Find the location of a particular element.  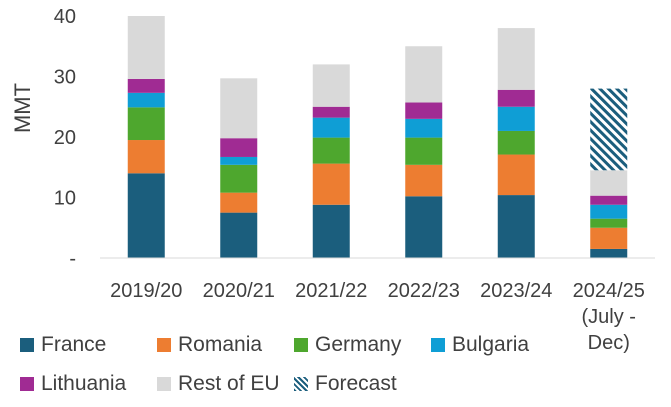

bar-segment-forecast is located at coordinates (609, 129).